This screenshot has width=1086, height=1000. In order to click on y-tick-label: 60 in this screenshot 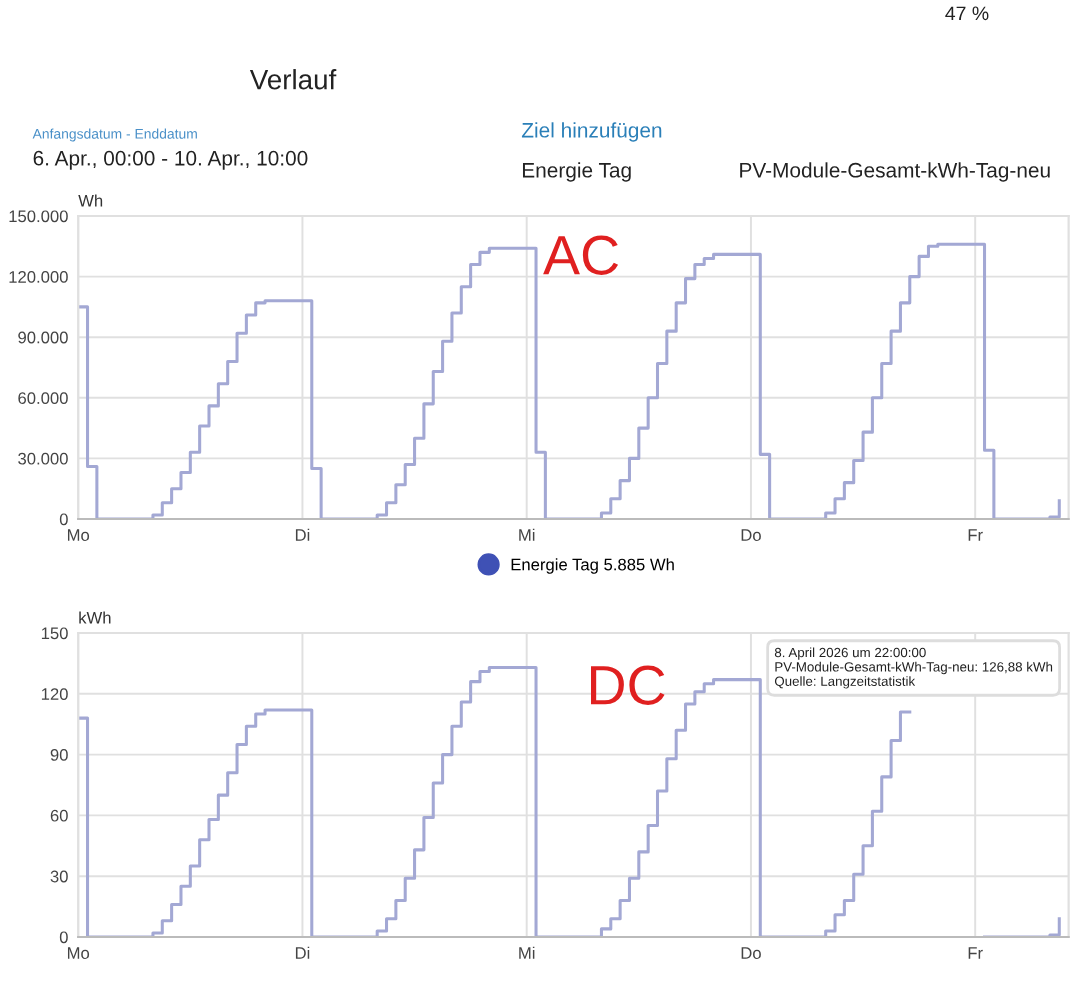, I will do `click(59, 815)`.